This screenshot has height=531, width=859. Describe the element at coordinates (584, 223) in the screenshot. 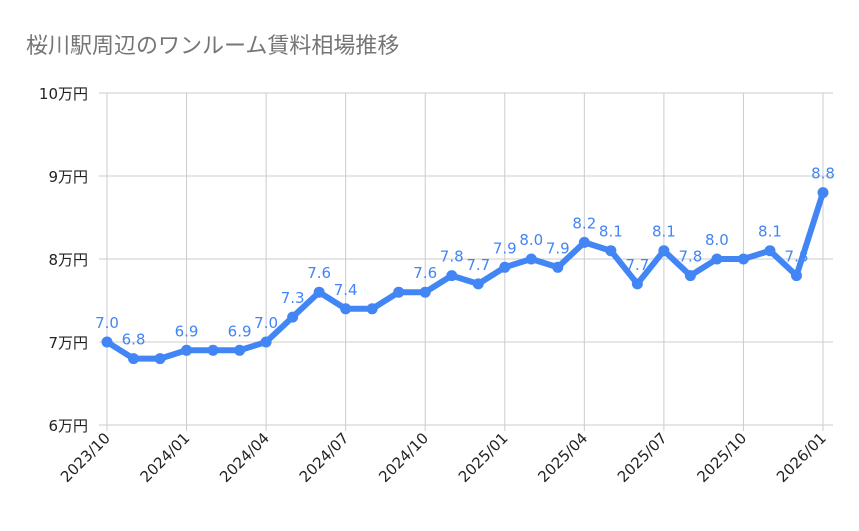

I see `data-label: 8.2` at that location.